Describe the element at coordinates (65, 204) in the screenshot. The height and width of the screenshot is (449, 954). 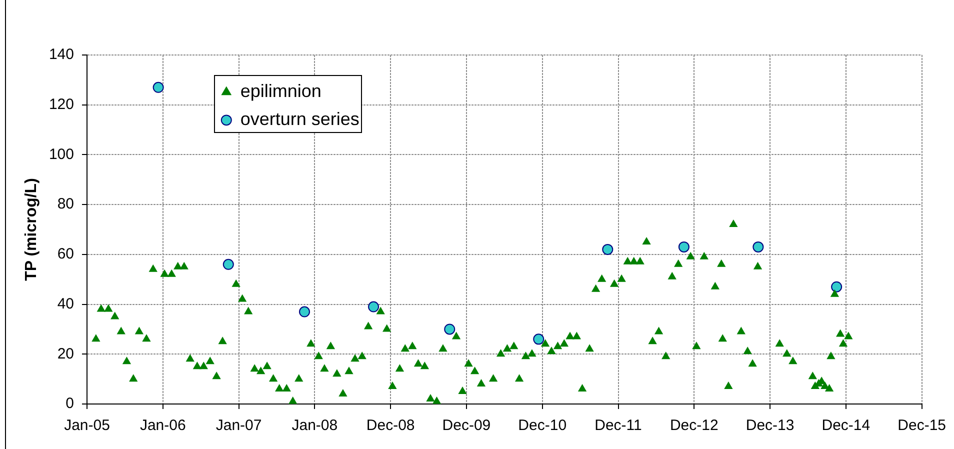
I see `y-tick-label: 80` at that location.